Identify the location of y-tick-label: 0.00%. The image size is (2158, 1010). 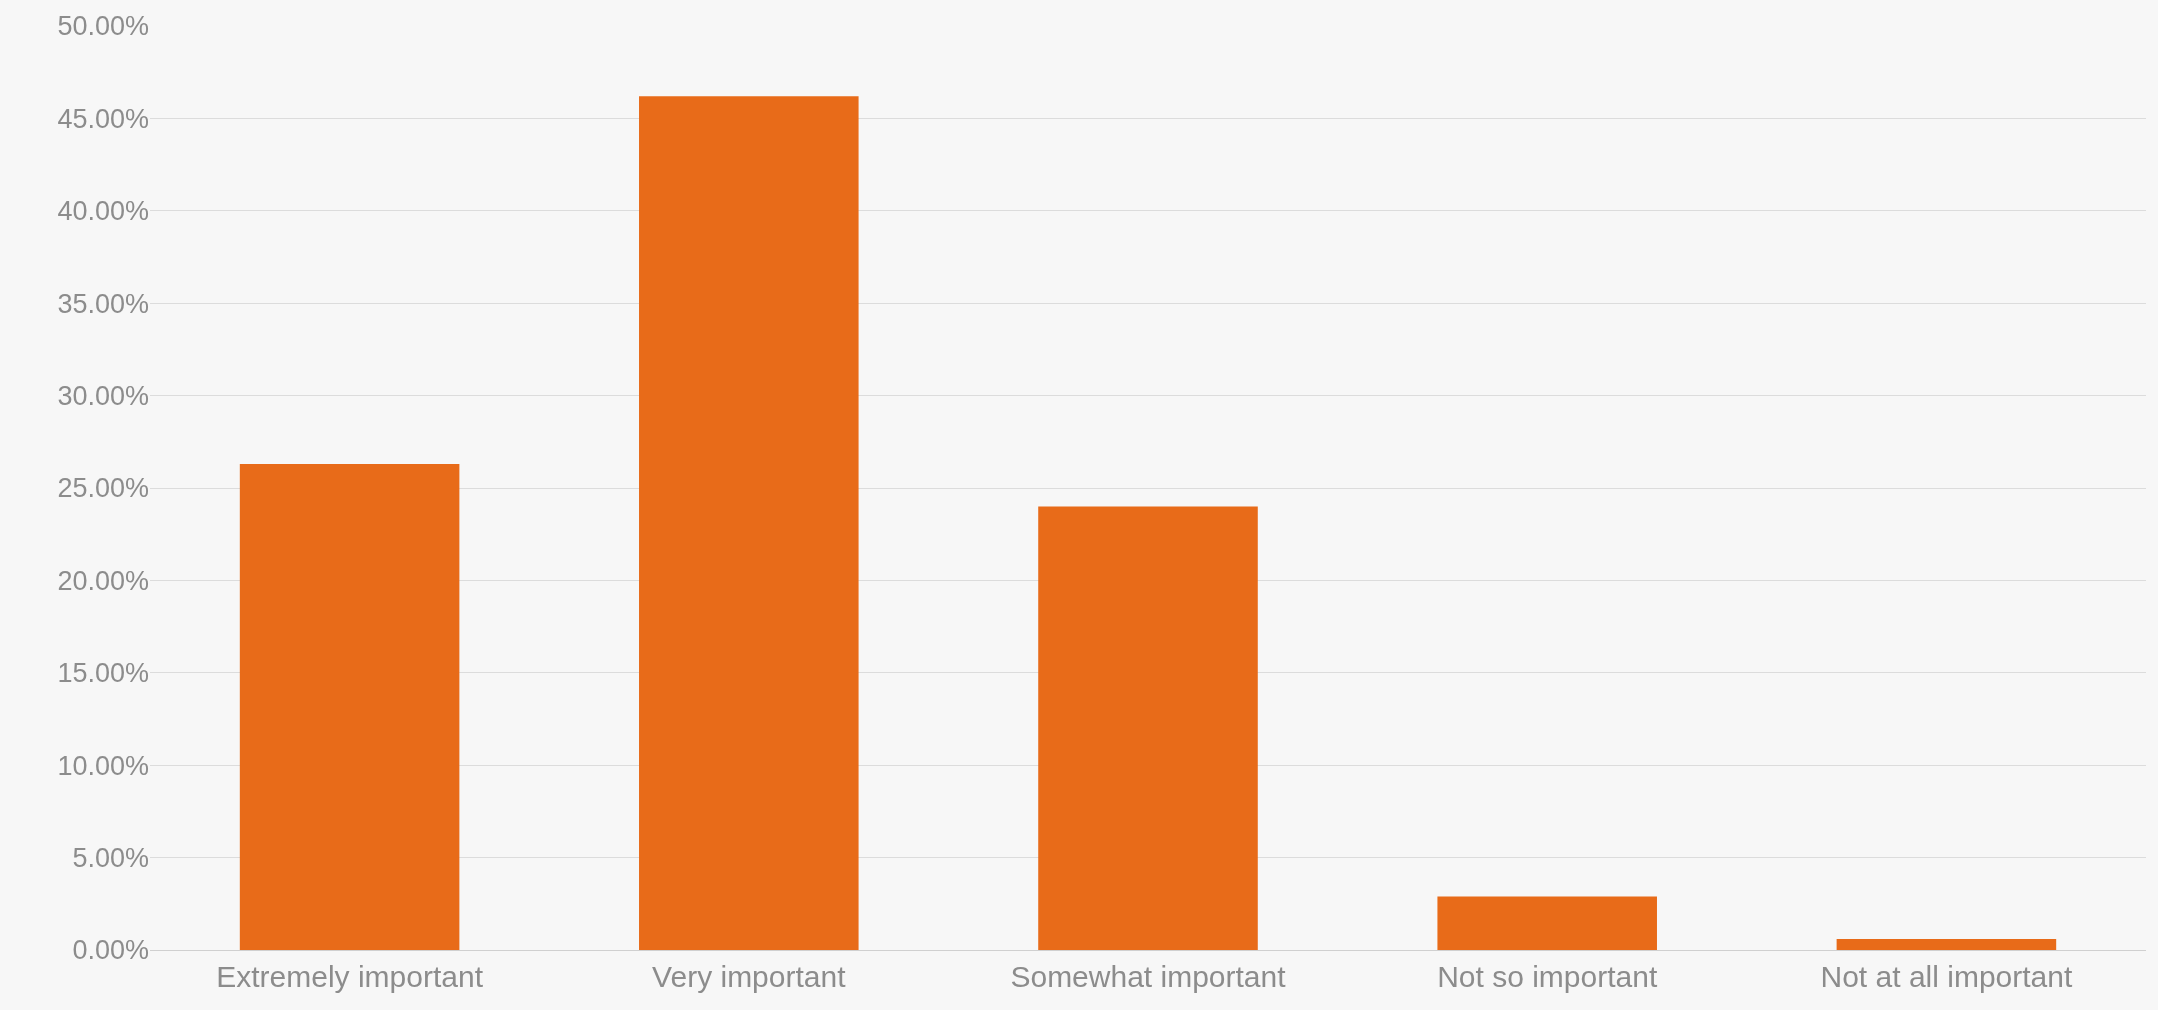
(110, 950).